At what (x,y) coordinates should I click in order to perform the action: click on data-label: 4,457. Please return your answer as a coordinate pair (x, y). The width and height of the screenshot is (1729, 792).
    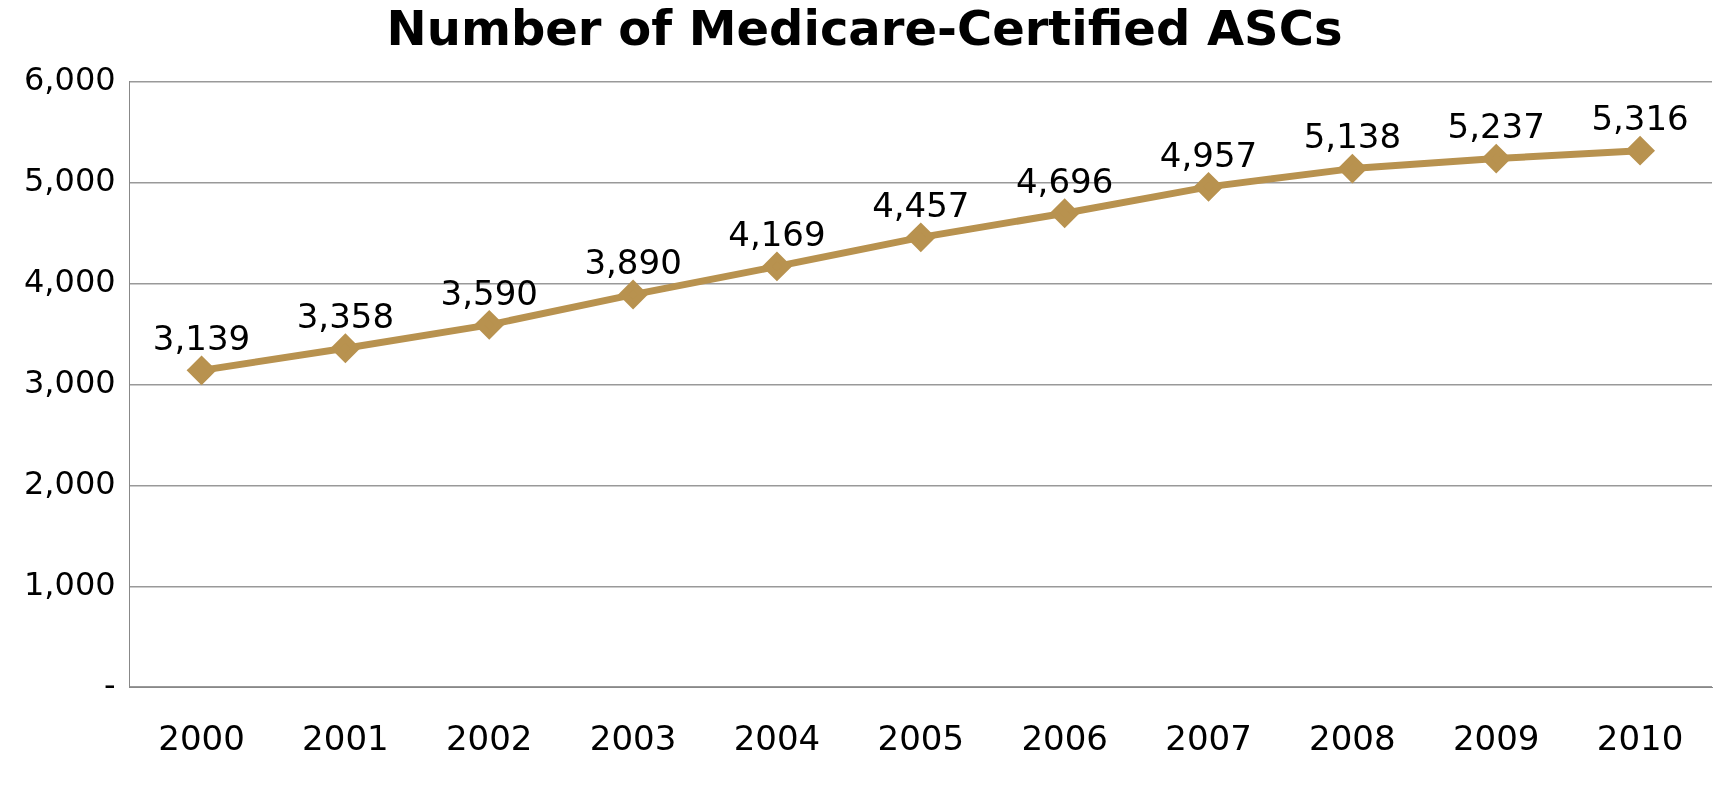
    Looking at the image, I should click on (921, 205).